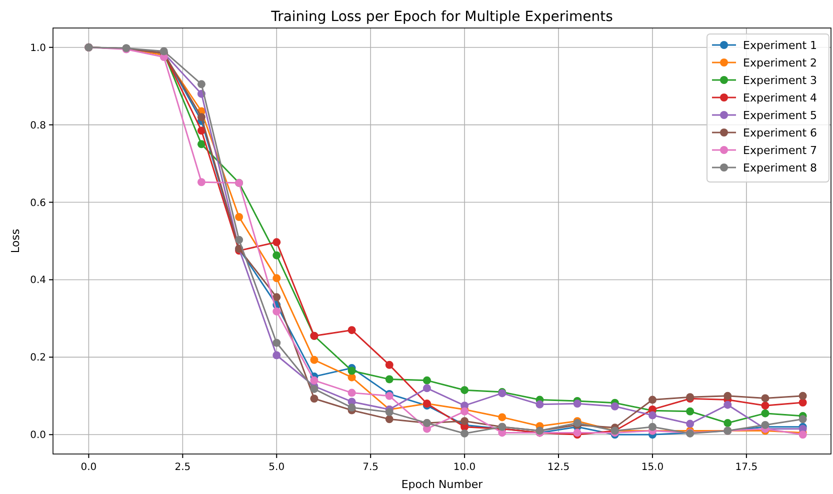  I want to click on y-tick-label: 0.4, so click(38, 280).